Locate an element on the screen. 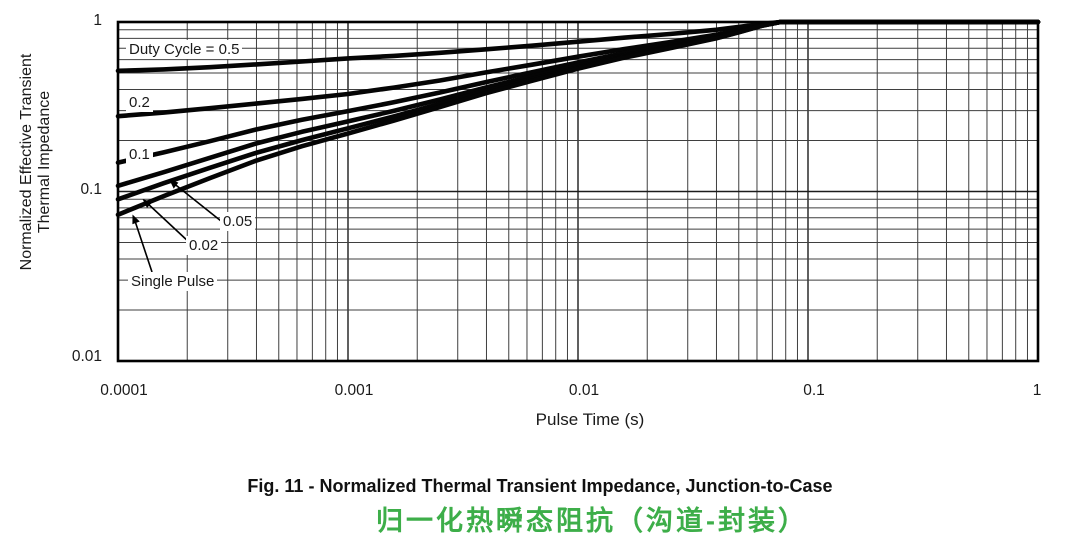 This screenshot has height=543, width=1080. arrowhead-0.05 is located at coordinates (174, 184).